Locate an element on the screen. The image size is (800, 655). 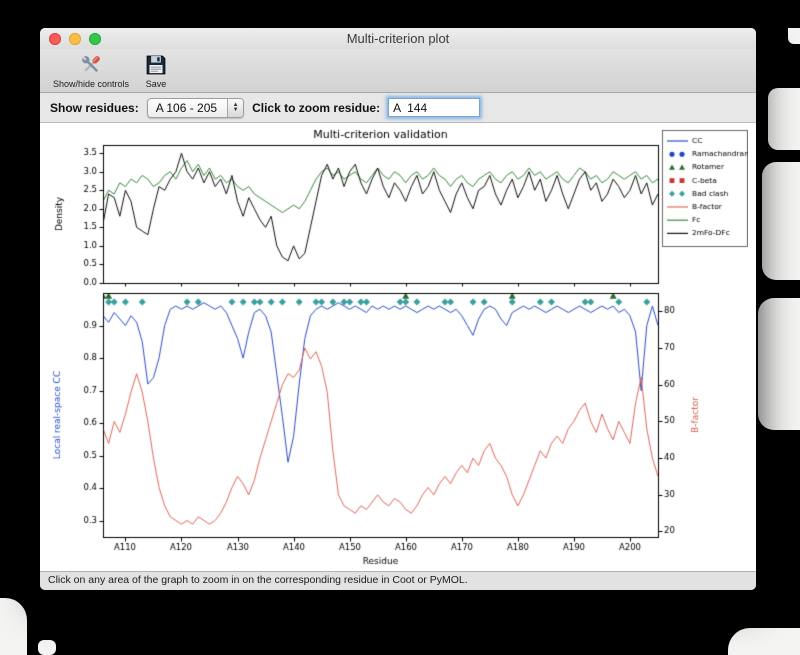
window-controls is located at coordinates (75, 39).